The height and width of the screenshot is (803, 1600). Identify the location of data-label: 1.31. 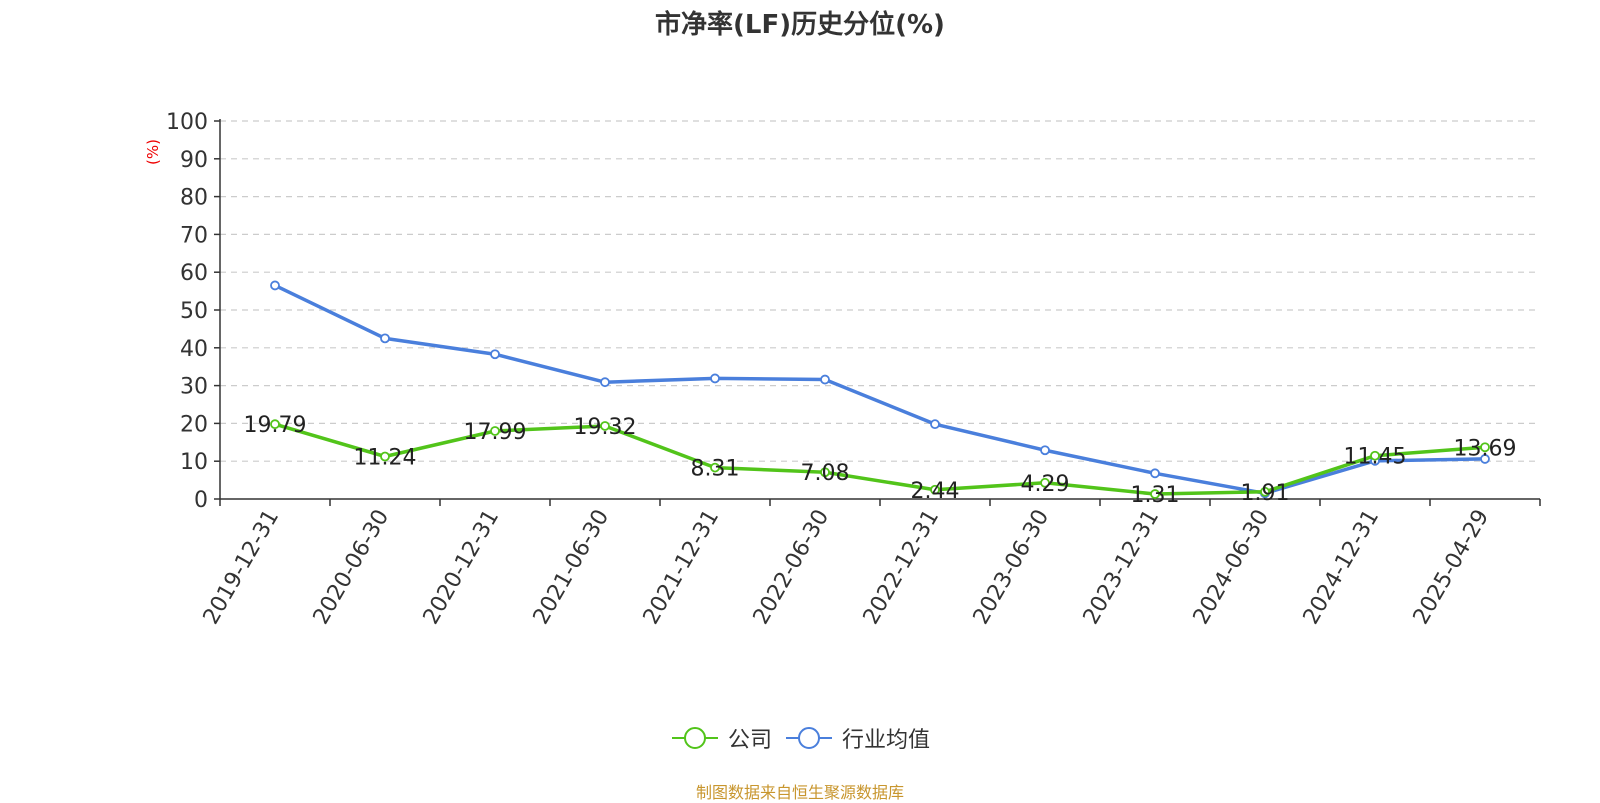
(1155, 495).